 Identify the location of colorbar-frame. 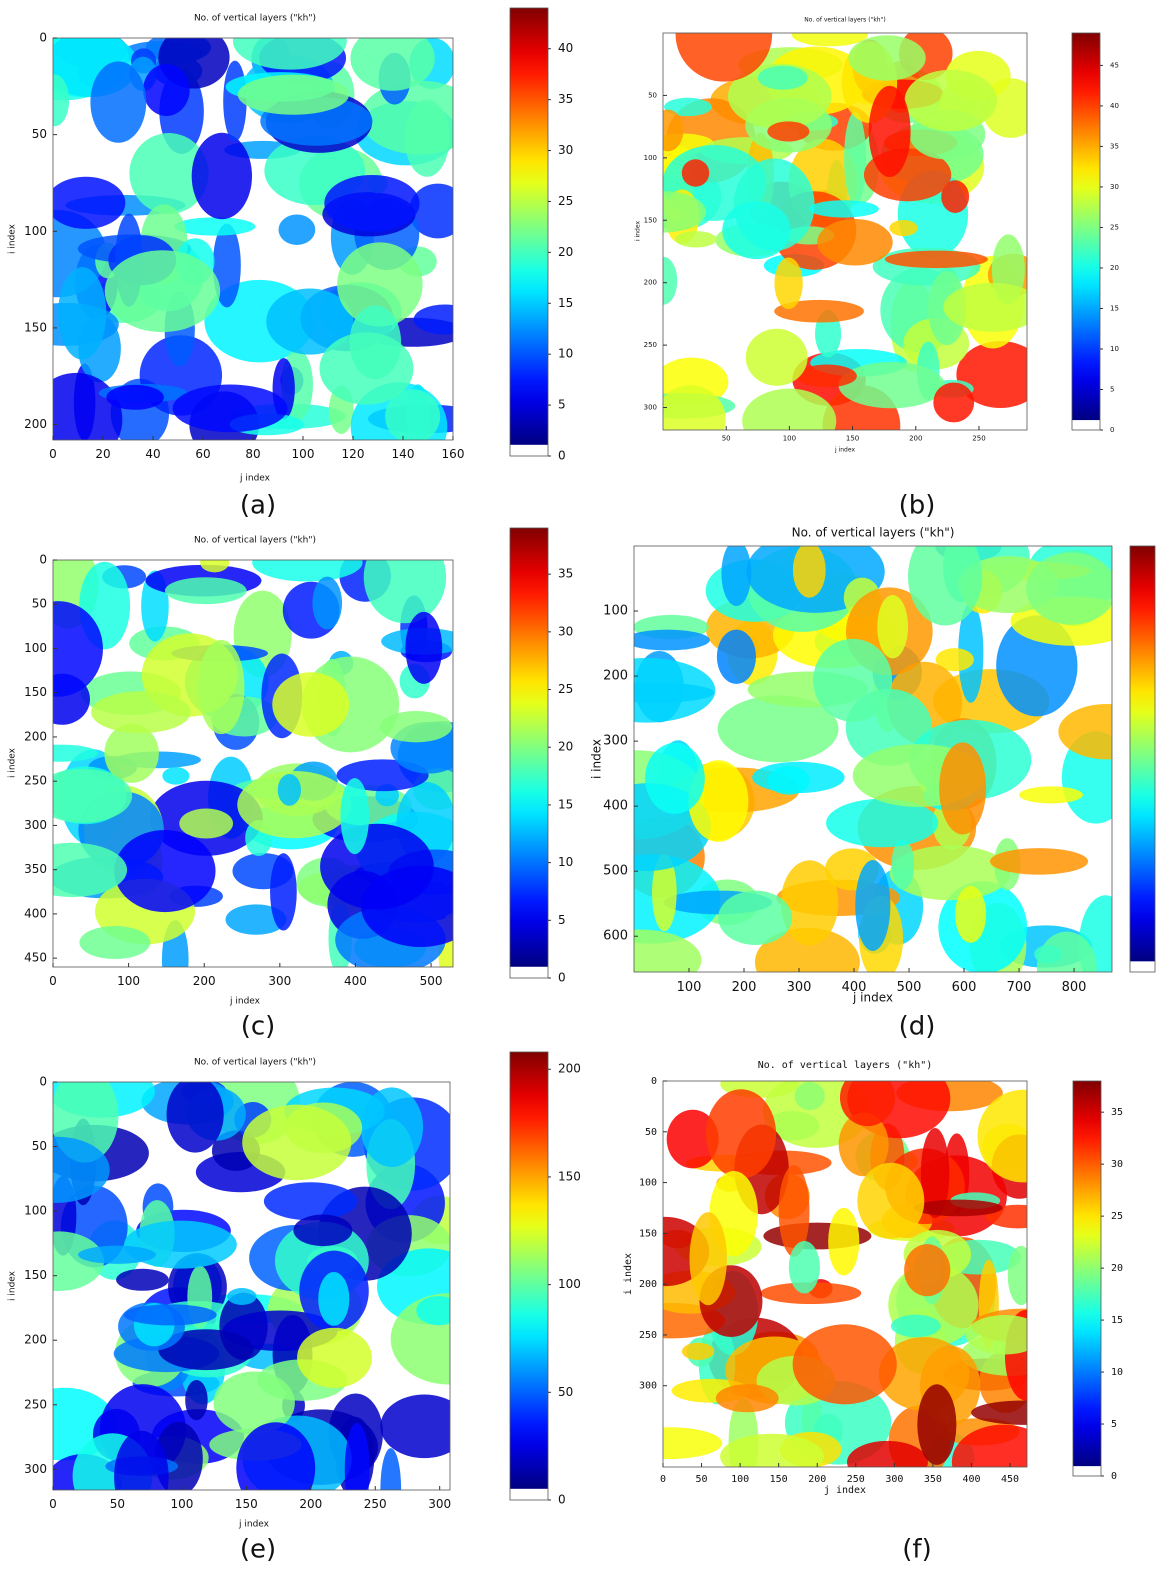
(1087, 1278).